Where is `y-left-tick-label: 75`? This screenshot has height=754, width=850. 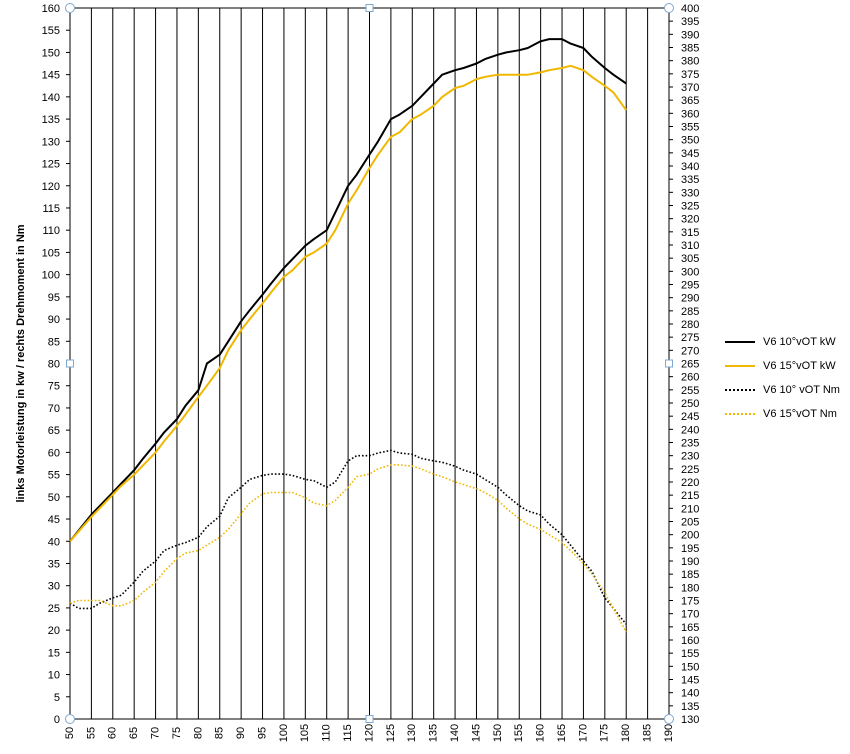 y-left-tick-label: 75 is located at coordinates (54, 387).